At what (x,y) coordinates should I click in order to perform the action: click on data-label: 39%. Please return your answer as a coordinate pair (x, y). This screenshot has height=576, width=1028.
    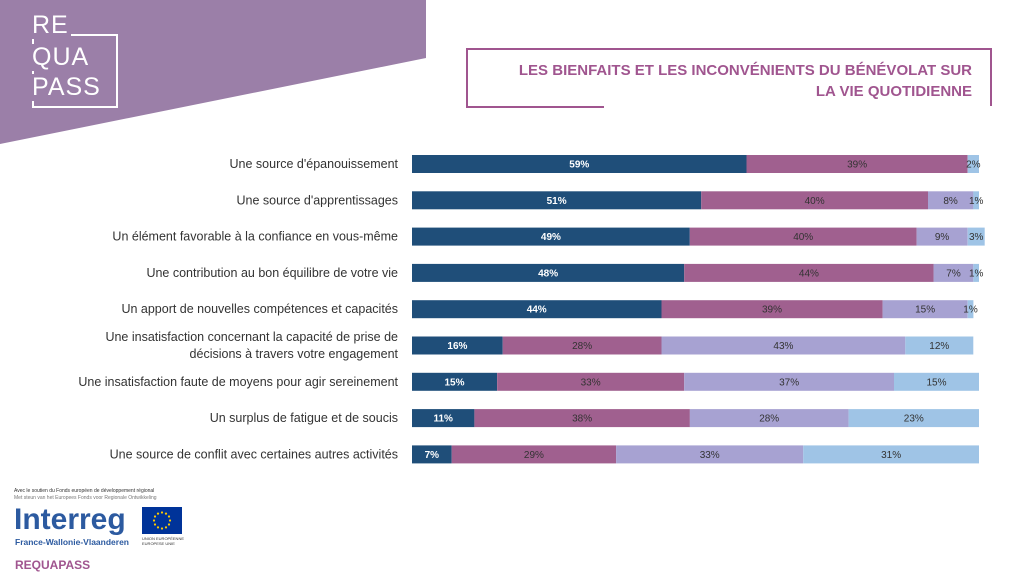
    Looking at the image, I should click on (857, 165).